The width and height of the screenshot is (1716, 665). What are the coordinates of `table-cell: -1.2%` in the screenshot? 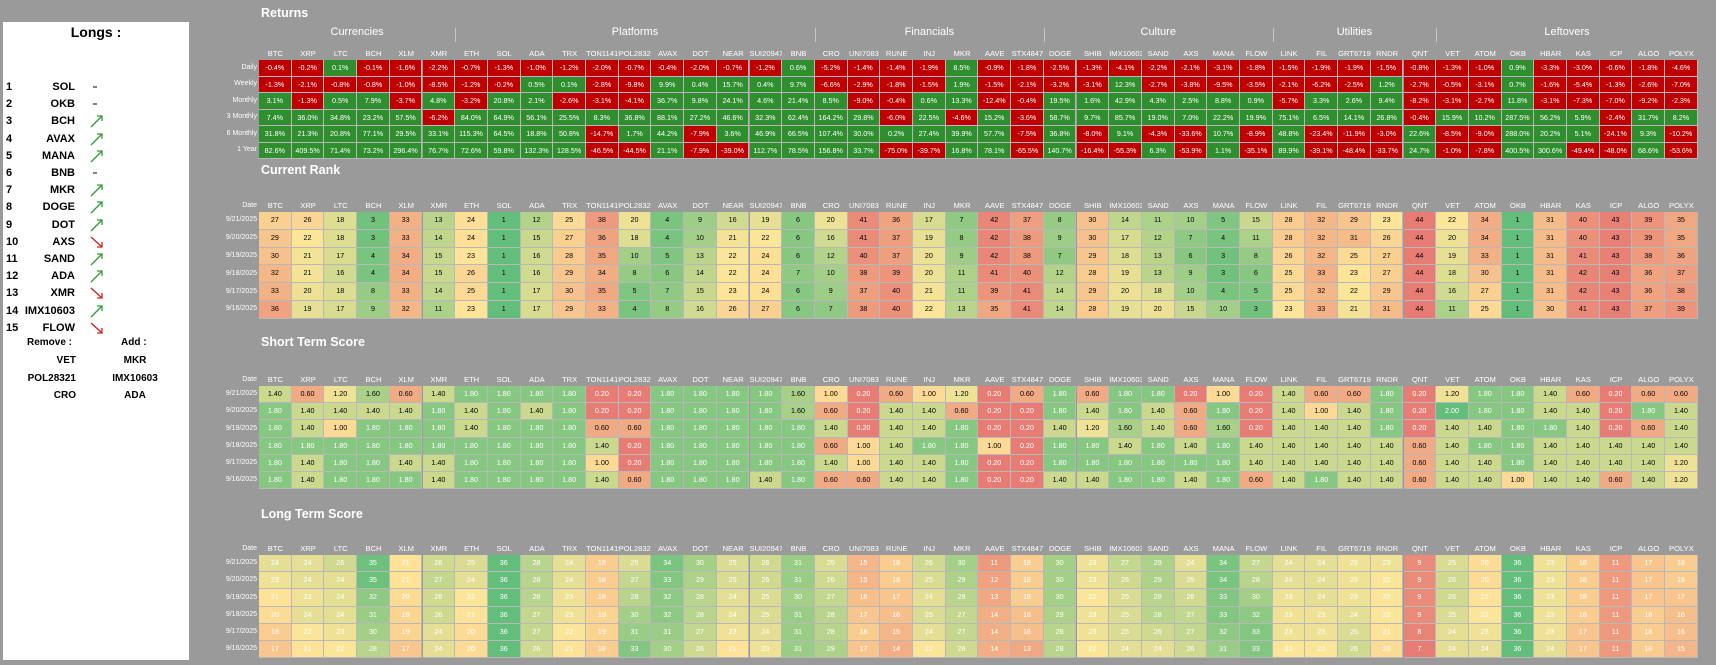 It's located at (766, 68).